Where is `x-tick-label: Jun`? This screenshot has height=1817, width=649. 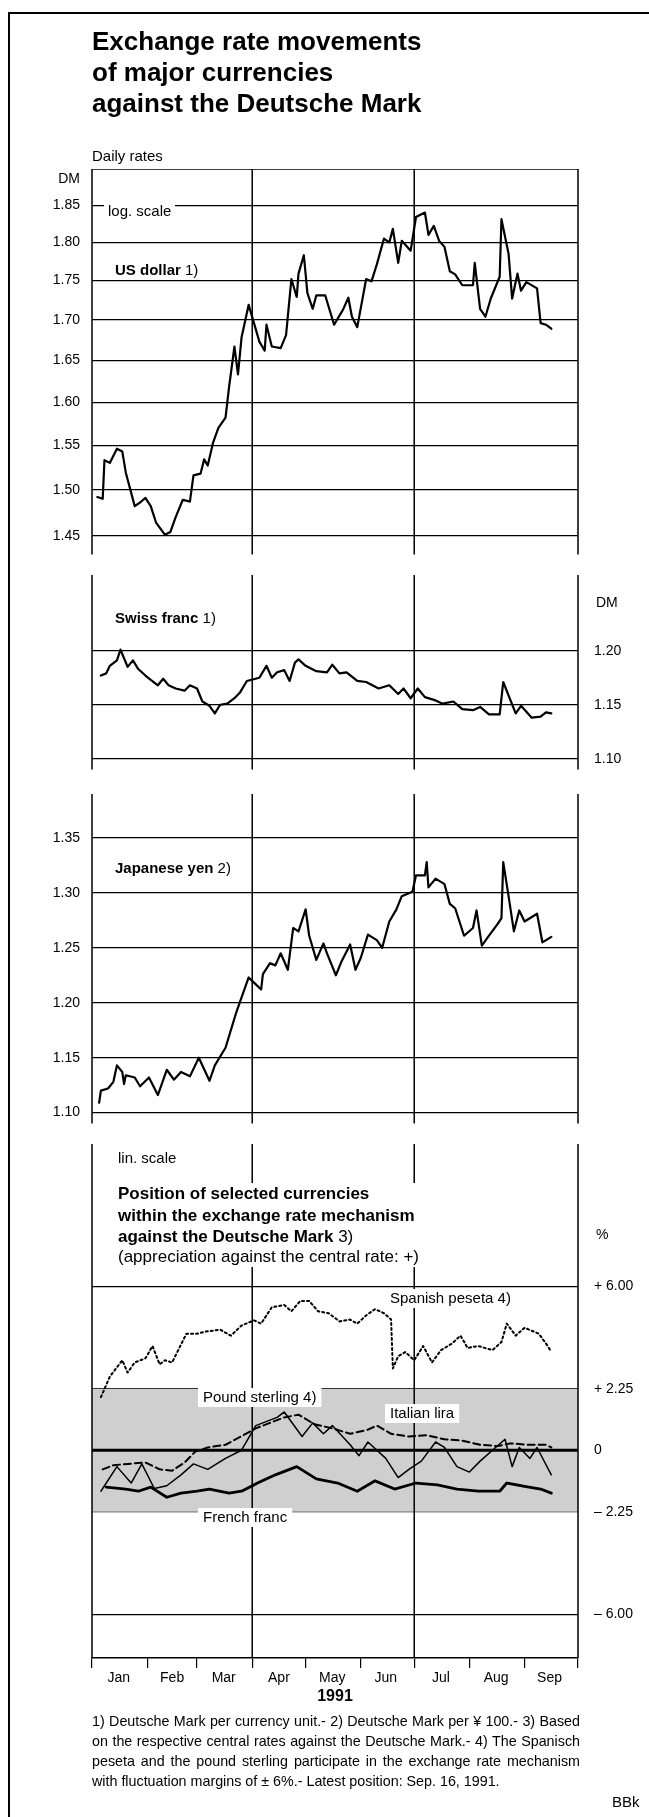
x-tick-label: Jun is located at coordinates (386, 1677).